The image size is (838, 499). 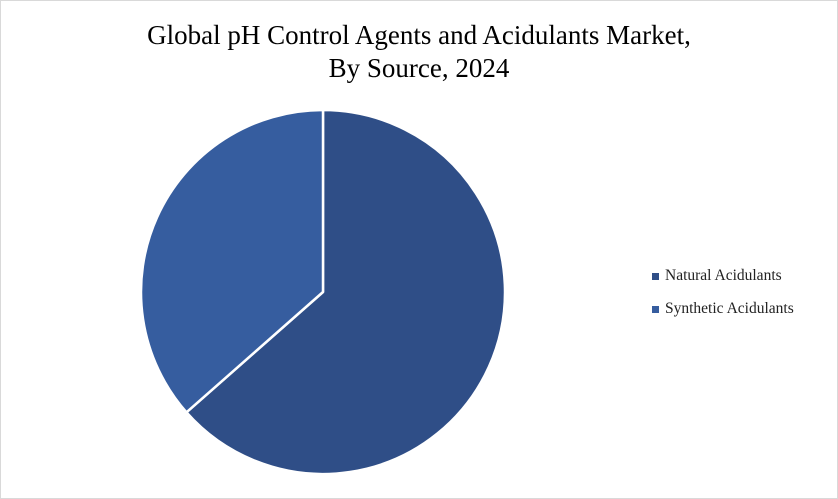 I want to click on chart-title-line-2: By Source, 2024, so click(x=419, y=68).